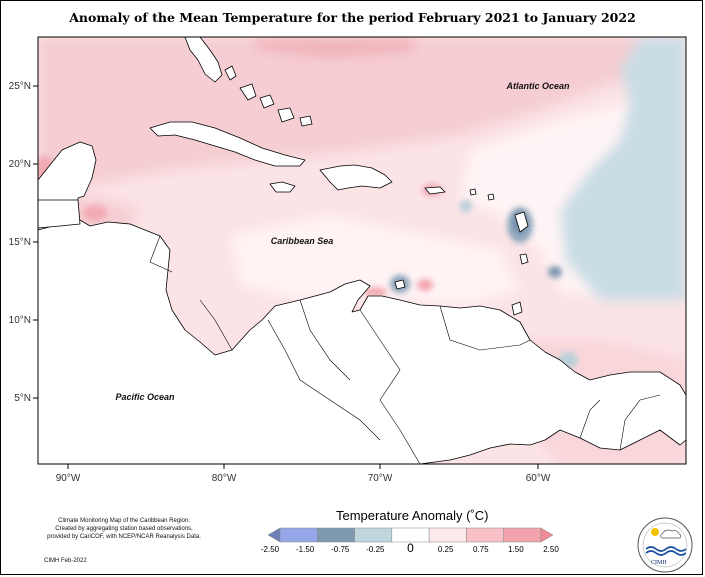 This screenshot has width=705, height=577. I want to click on legend-tick-label: 2.50, so click(551, 549).